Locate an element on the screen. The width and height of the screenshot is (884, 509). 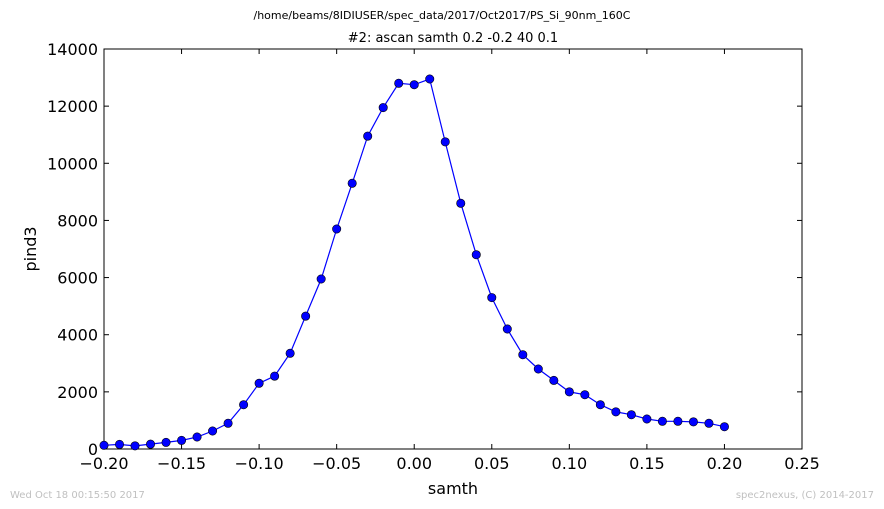
footer-credit: spec2nexus, (C) 2014-2017 is located at coordinates (805, 495).